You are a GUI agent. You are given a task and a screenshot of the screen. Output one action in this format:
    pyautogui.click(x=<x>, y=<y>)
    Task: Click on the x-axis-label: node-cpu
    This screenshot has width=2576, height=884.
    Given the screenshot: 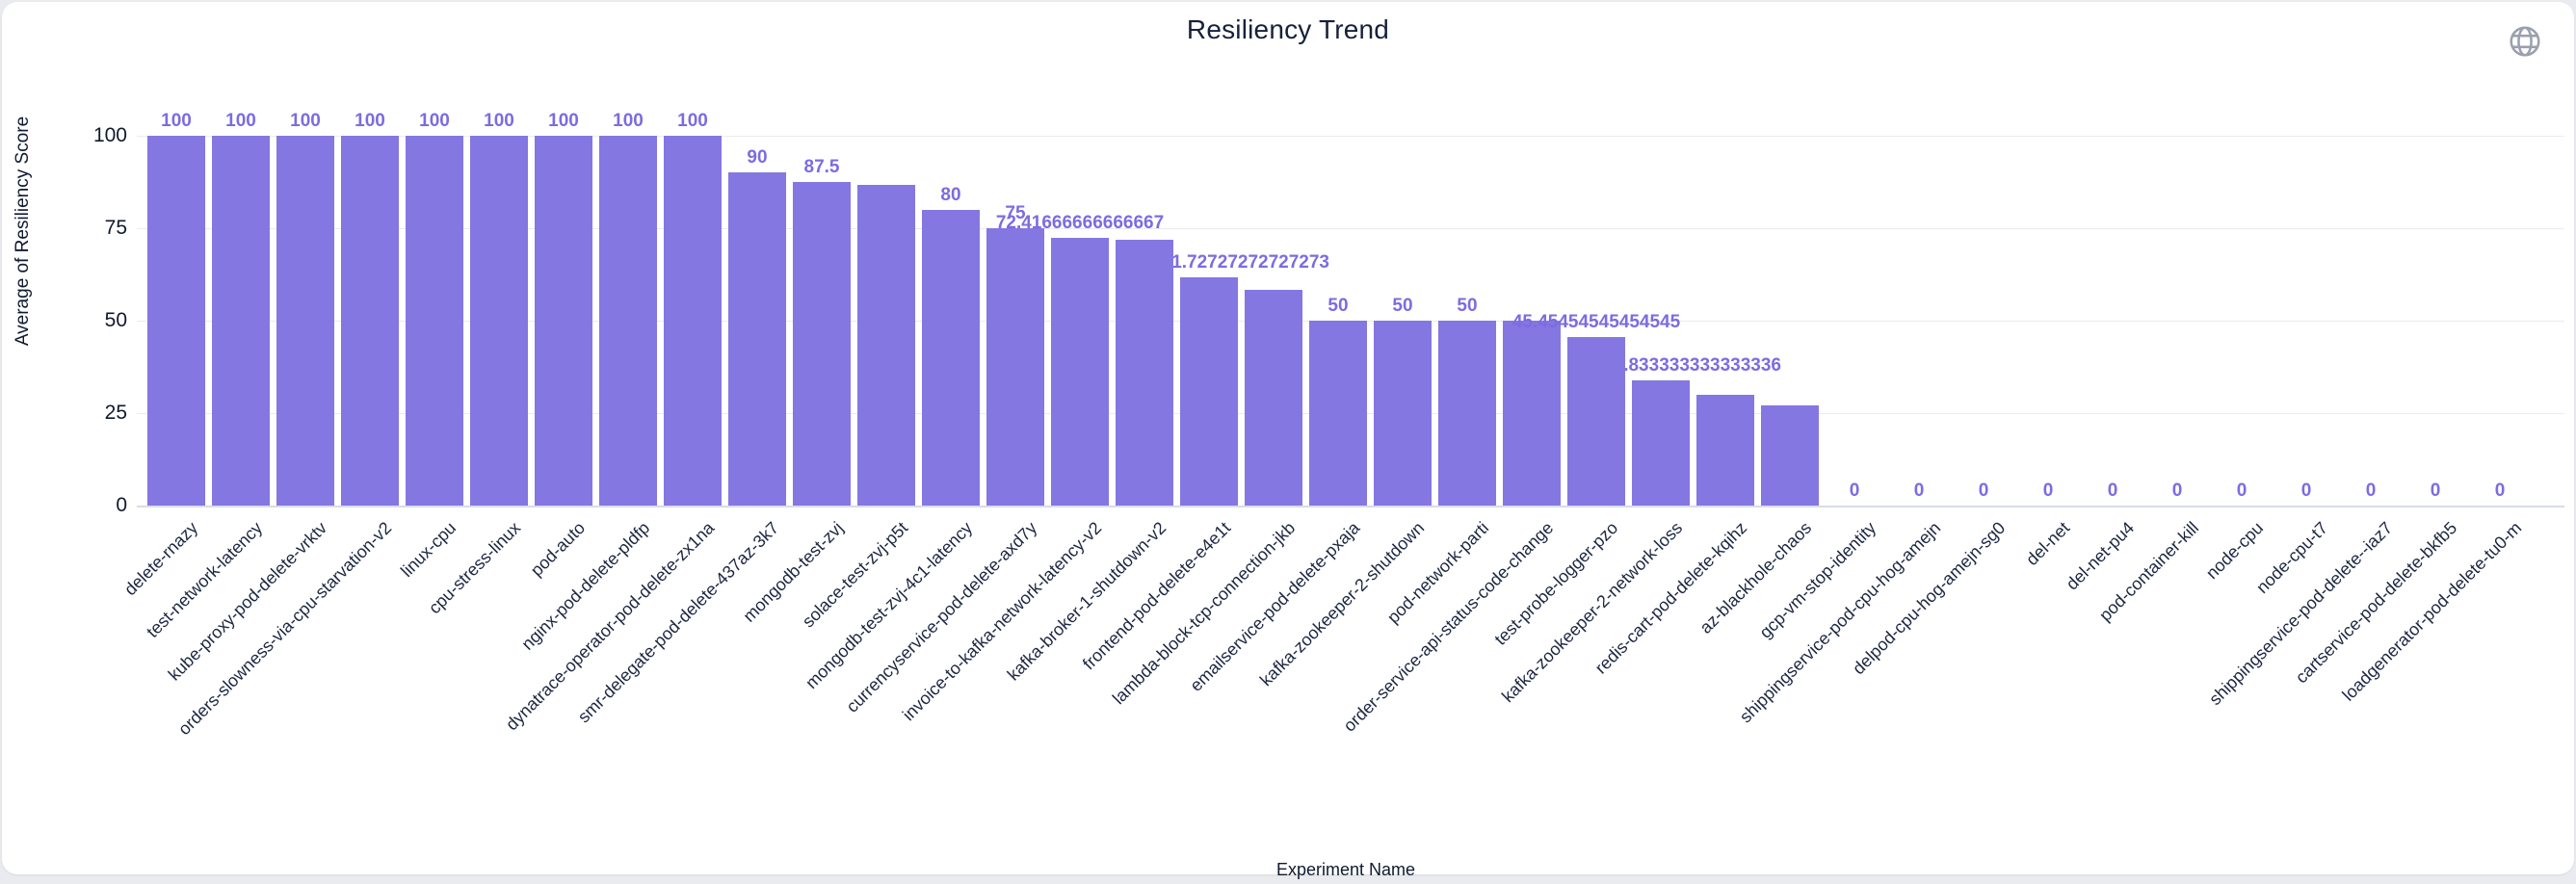 What is the action you would take?
    pyautogui.click(x=2234, y=551)
    